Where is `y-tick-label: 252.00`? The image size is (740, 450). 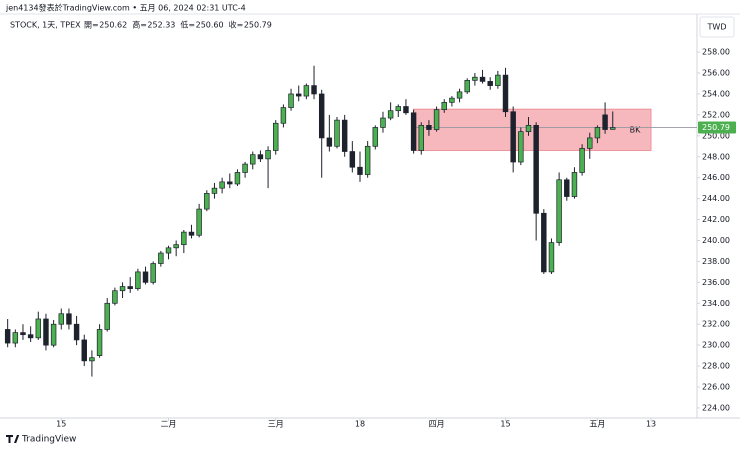 y-tick-label: 252.00 is located at coordinates (716, 114).